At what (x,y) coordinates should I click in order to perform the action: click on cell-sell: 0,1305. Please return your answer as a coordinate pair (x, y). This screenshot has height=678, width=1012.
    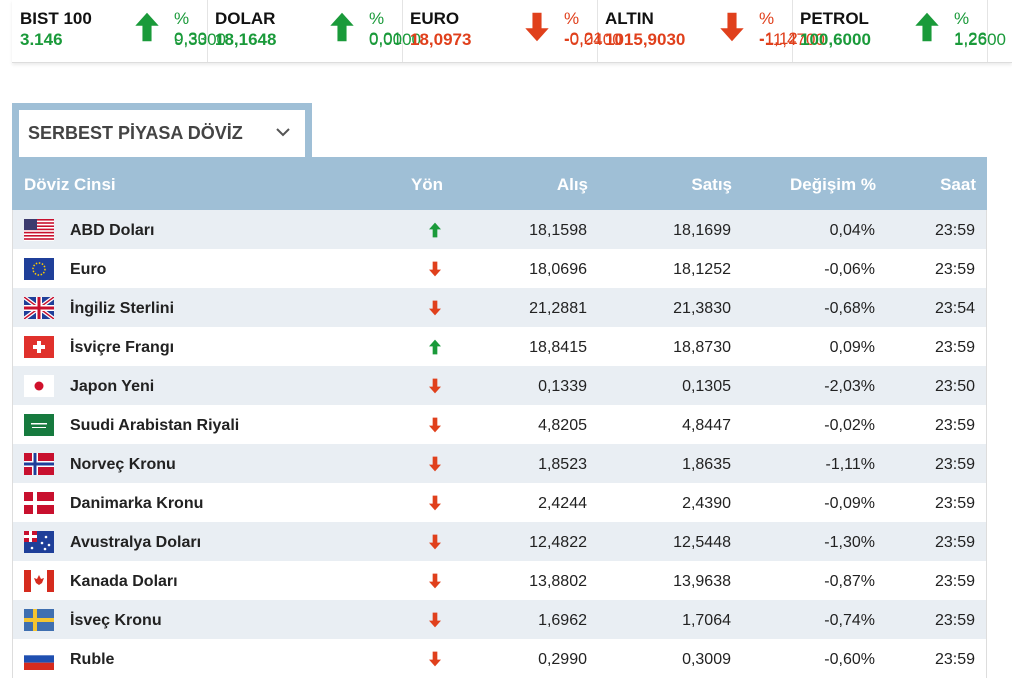
    Looking at the image, I should click on (706, 386).